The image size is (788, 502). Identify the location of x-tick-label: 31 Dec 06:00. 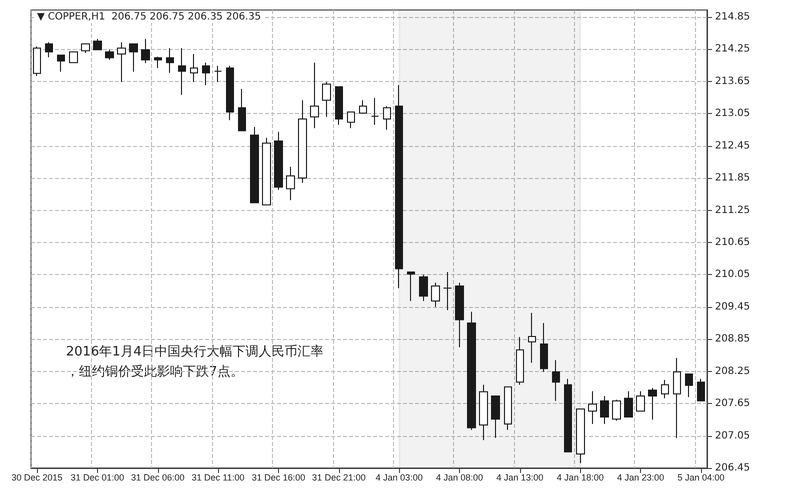
(157, 477).